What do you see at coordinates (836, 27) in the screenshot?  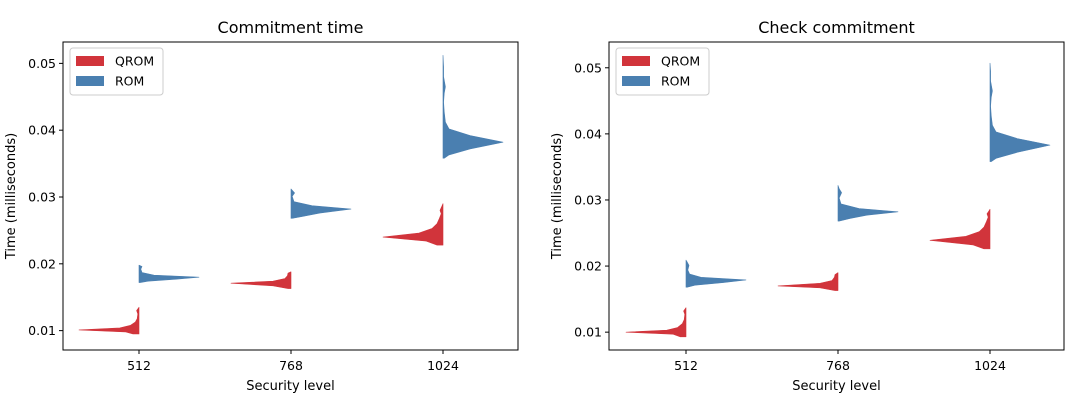 I see `chart-title: Check commitment` at bounding box center [836, 27].